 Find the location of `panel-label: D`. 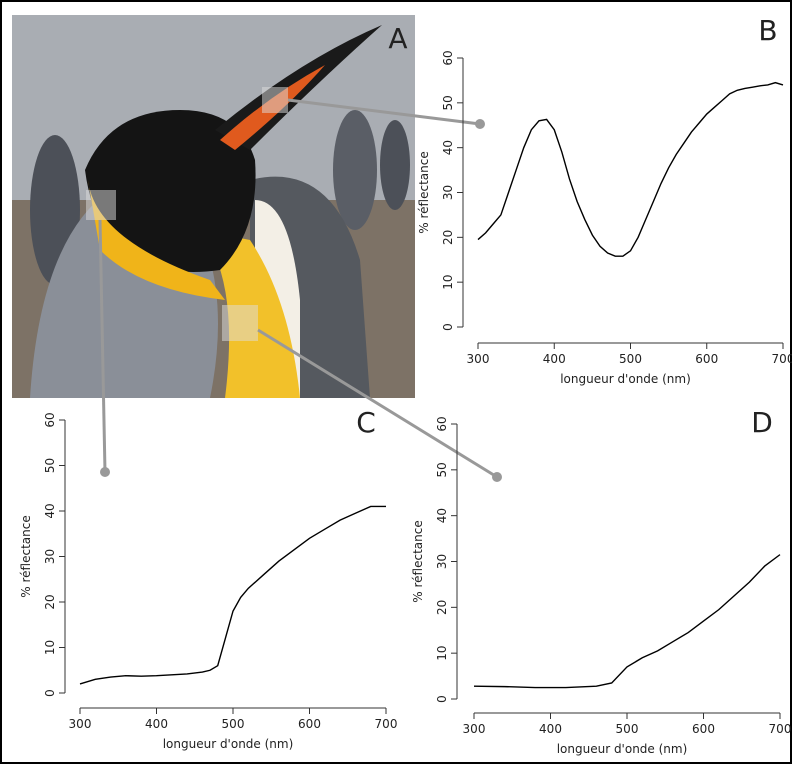

panel-label: D is located at coordinates (762, 422).